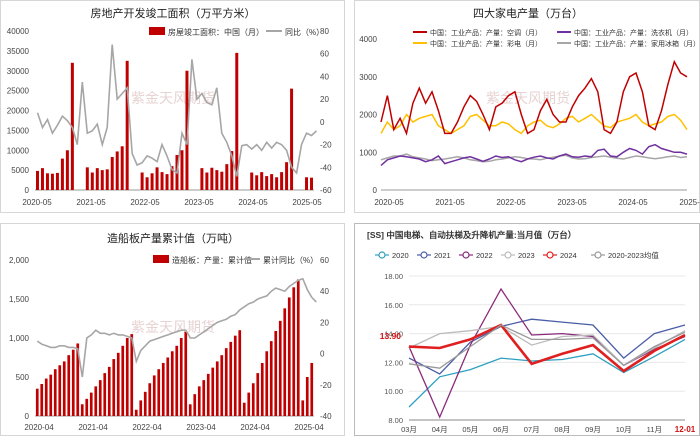  What do you see at coordinates (637, 43) in the screenshot?
I see `legend-label: 中国：工业产品：产量：家用冰箱（月）` at bounding box center [637, 43].